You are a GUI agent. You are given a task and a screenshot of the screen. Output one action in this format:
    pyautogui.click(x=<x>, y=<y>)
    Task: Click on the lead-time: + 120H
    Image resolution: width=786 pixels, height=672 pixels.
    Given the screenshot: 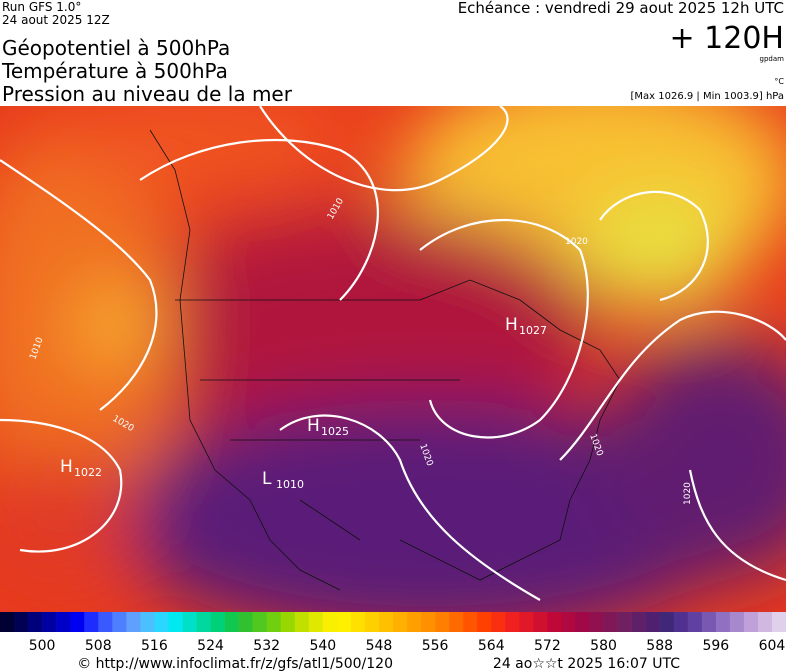 What is the action you would take?
    pyautogui.click(x=727, y=38)
    